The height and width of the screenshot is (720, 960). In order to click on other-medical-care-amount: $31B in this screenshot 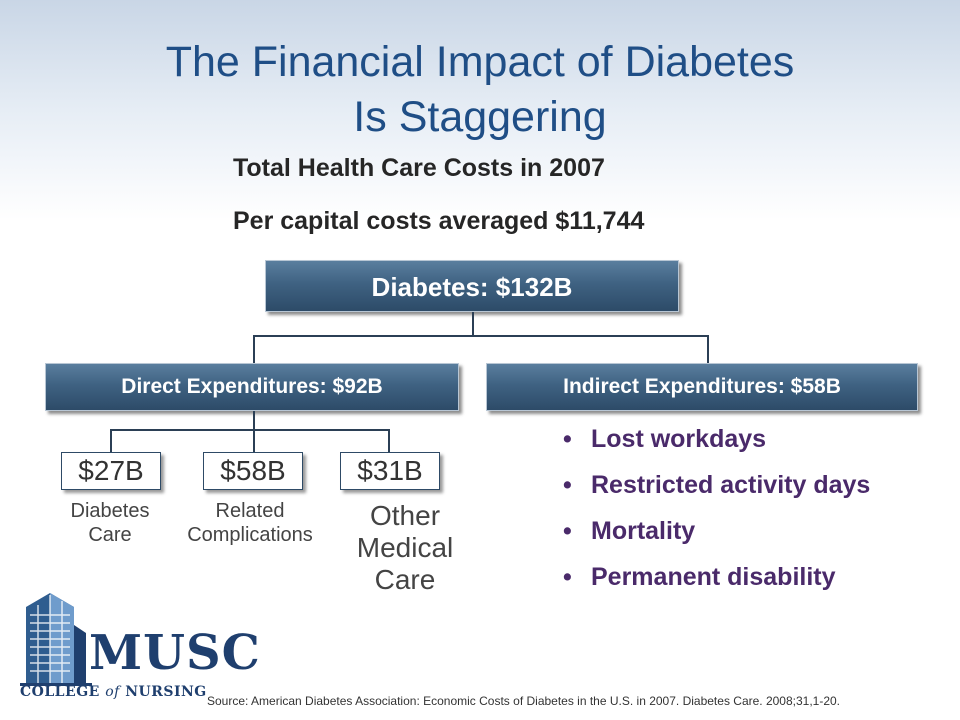, I will do `click(390, 471)`.